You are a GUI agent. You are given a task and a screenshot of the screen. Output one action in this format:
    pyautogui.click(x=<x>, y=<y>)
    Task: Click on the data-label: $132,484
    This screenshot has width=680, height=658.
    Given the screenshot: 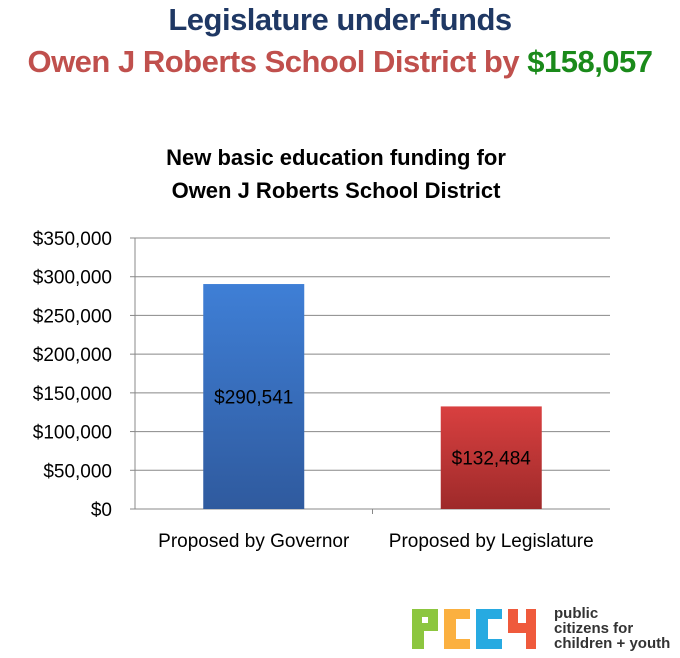 What is the action you would take?
    pyautogui.click(x=492, y=459)
    